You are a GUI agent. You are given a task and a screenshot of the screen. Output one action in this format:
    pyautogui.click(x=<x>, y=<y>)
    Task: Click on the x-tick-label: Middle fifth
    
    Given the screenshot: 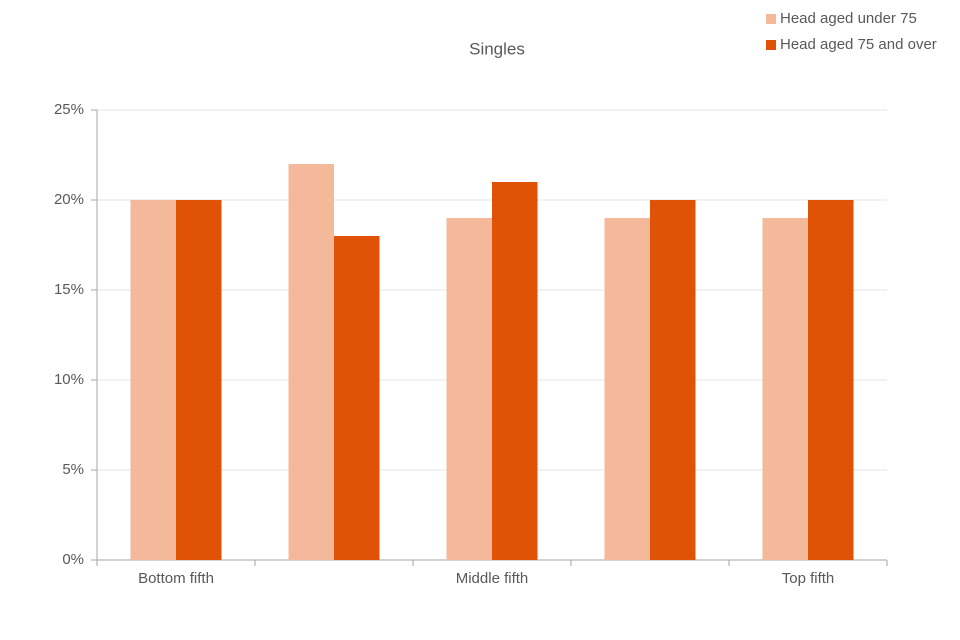 What is the action you would take?
    pyautogui.click(x=492, y=578)
    